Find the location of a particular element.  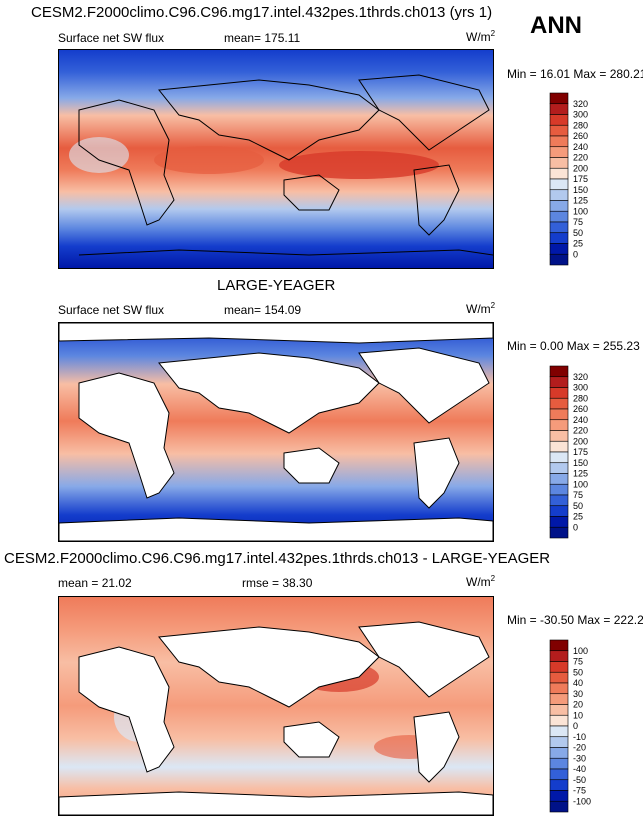

panel2-mean-label: mean= 154.09 is located at coordinates (263, 310).